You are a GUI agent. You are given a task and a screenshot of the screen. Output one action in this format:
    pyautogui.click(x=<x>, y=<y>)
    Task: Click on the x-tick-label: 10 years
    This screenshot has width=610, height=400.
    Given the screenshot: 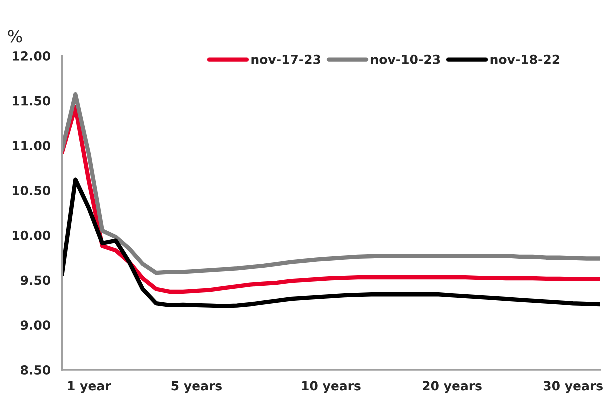 What is the action you would take?
    pyautogui.click(x=331, y=387)
    